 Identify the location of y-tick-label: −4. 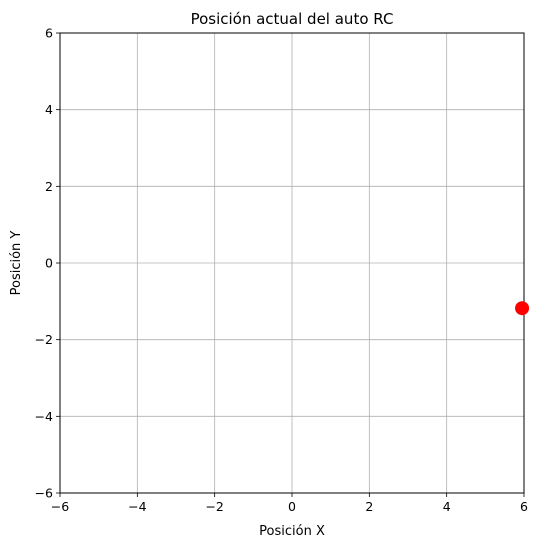
(44, 416).